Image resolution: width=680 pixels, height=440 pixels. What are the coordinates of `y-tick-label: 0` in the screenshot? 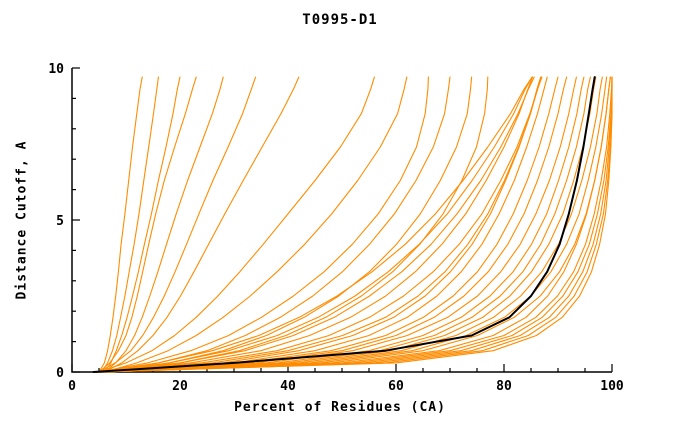 It's located at (60, 373).